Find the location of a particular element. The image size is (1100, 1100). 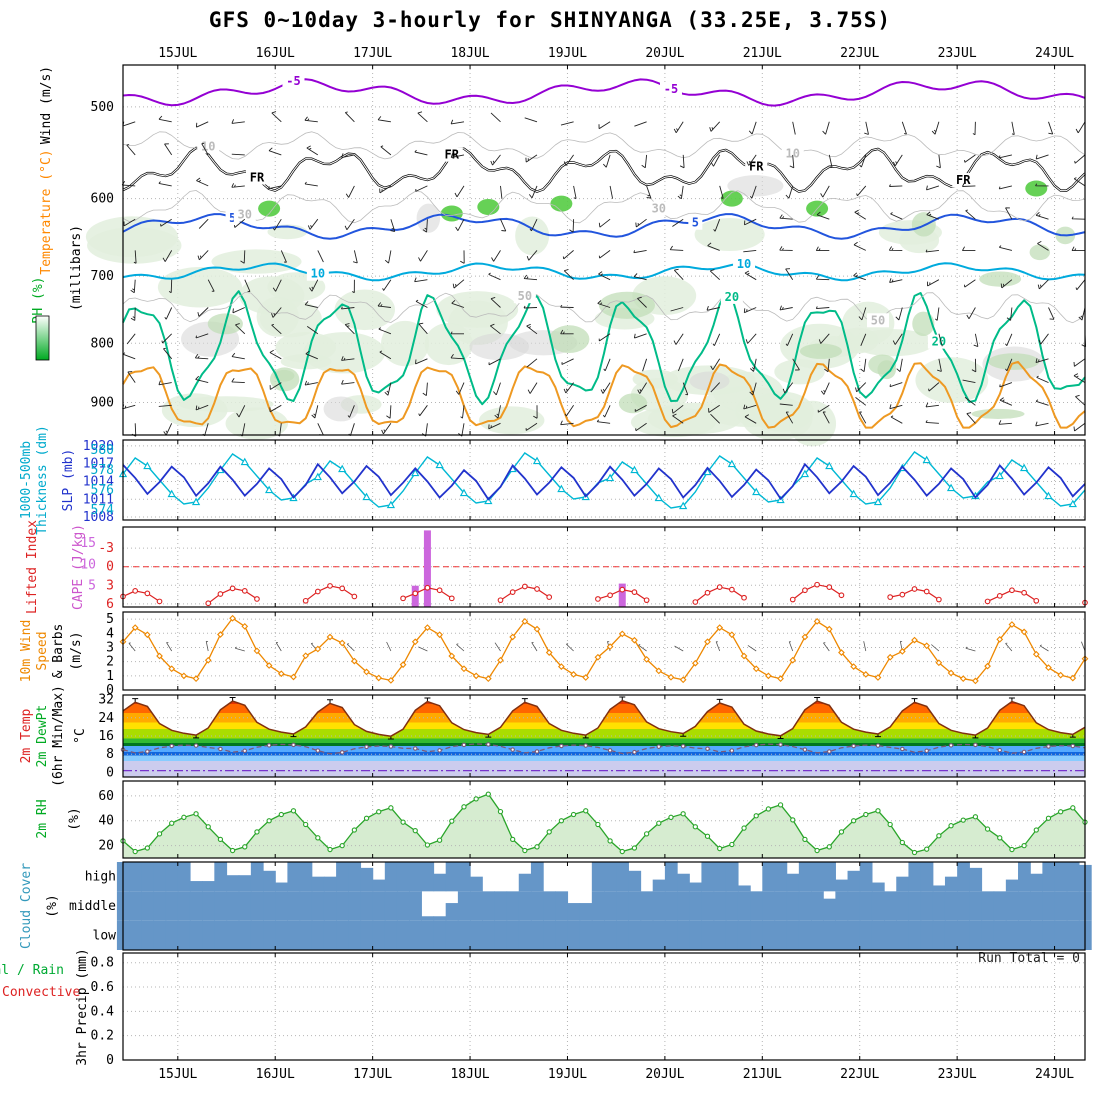

svg-text: Convective is located at coordinates (41, 992).